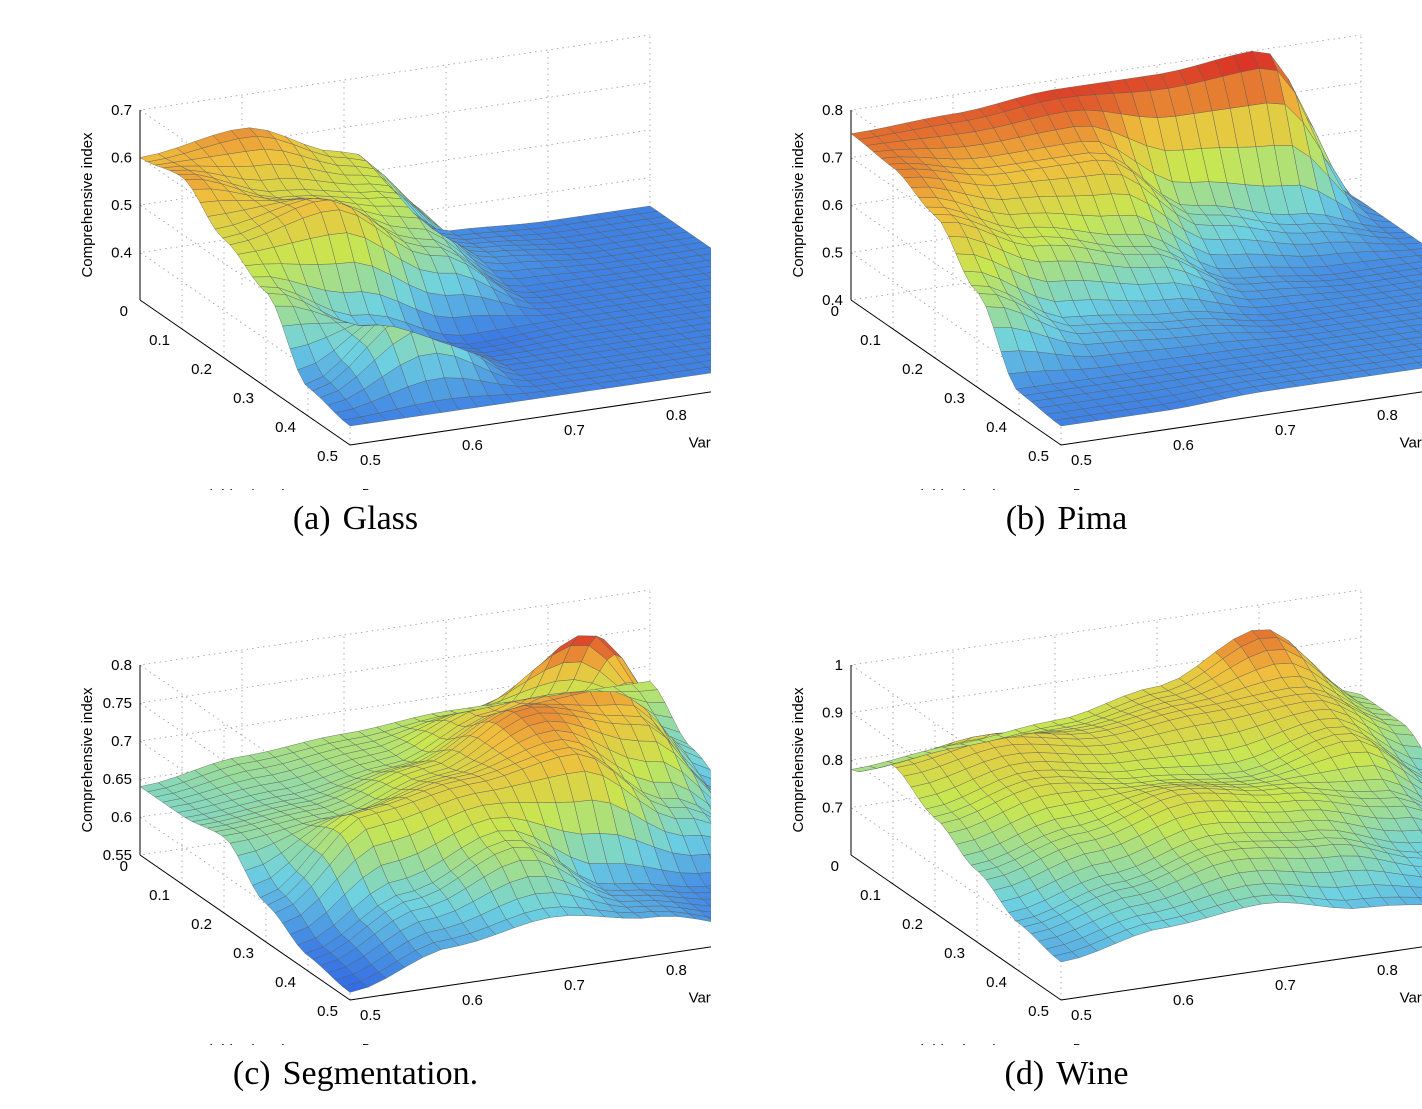  Describe the element at coordinates (832, 205) in the screenshot. I see `z-tick-label: 0.6` at that location.